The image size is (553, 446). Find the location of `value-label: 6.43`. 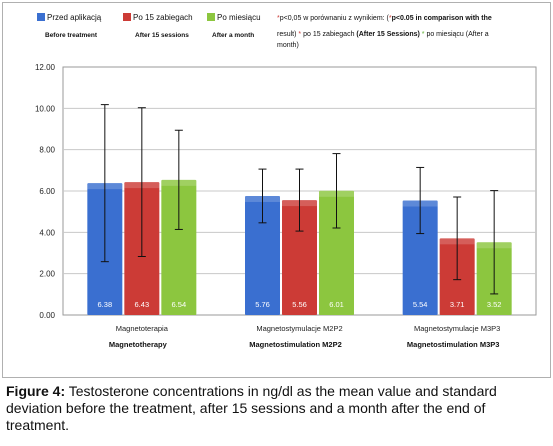

value-label: 6.43 is located at coordinates (142, 304).